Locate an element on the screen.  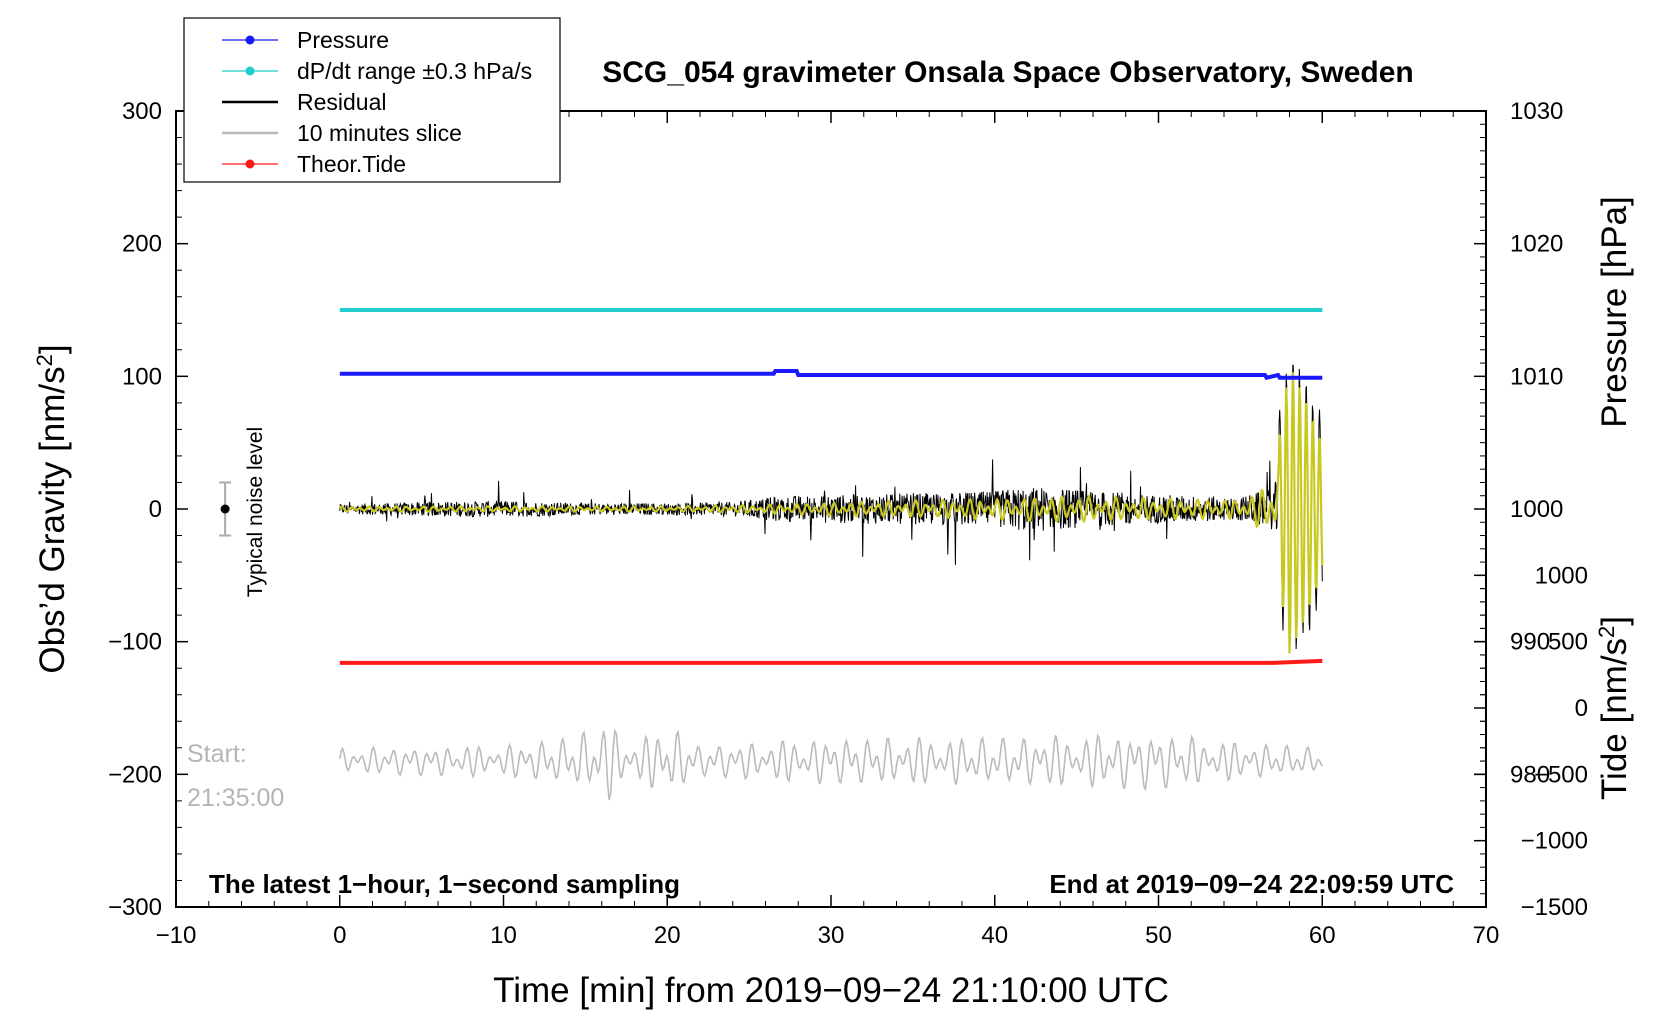
y-left-tick-label: −200 is located at coordinates (135, 774).